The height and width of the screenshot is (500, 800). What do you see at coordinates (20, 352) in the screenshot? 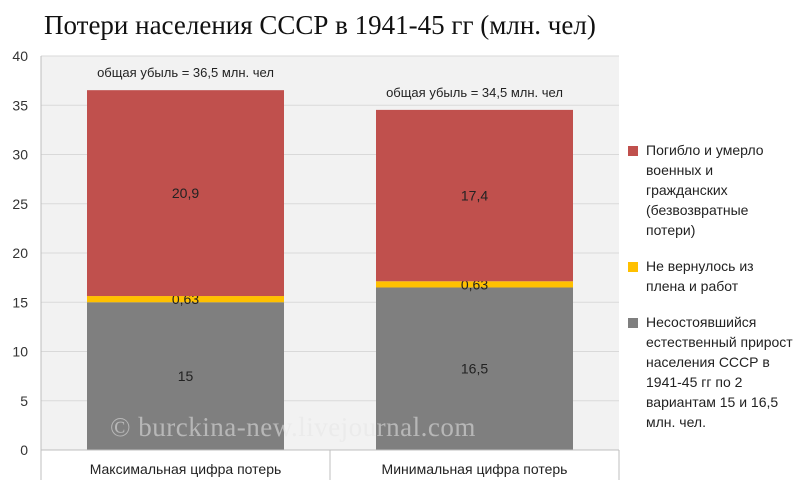
I see `y-tick-label: 10` at bounding box center [20, 352].